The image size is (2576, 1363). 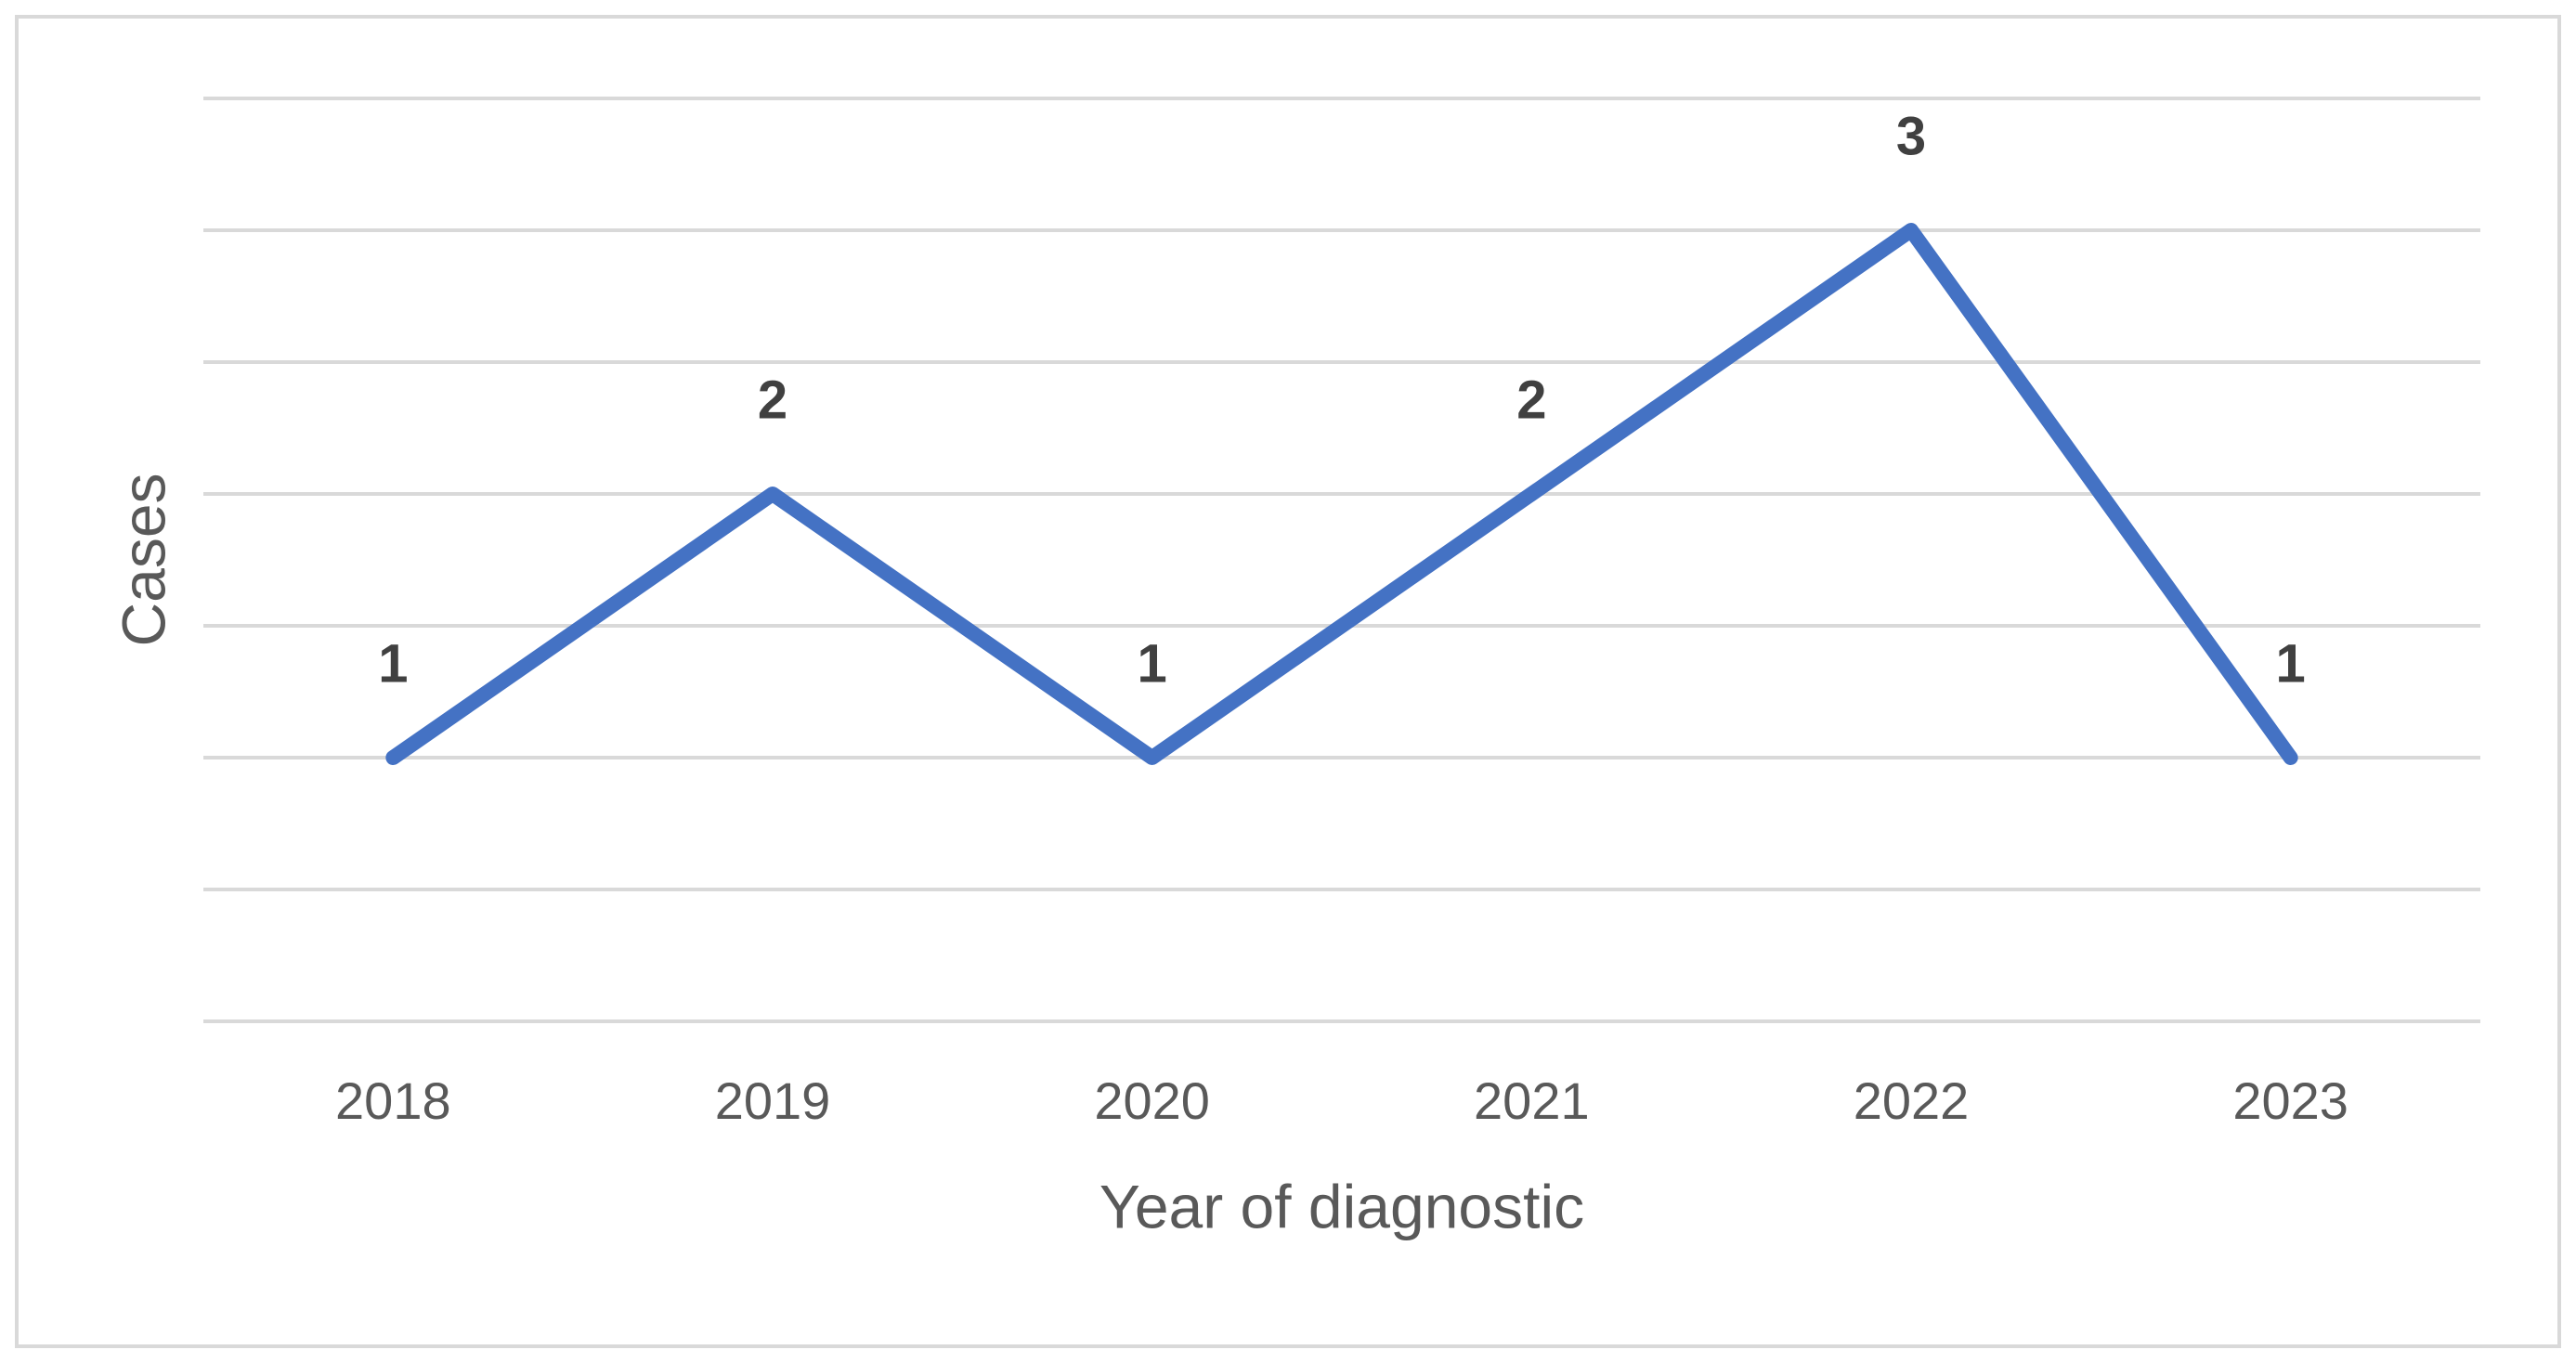 What do you see at coordinates (1532, 1100) in the screenshot?
I see `x-tick-label: 2021` at bounding box center [1532, 1100].